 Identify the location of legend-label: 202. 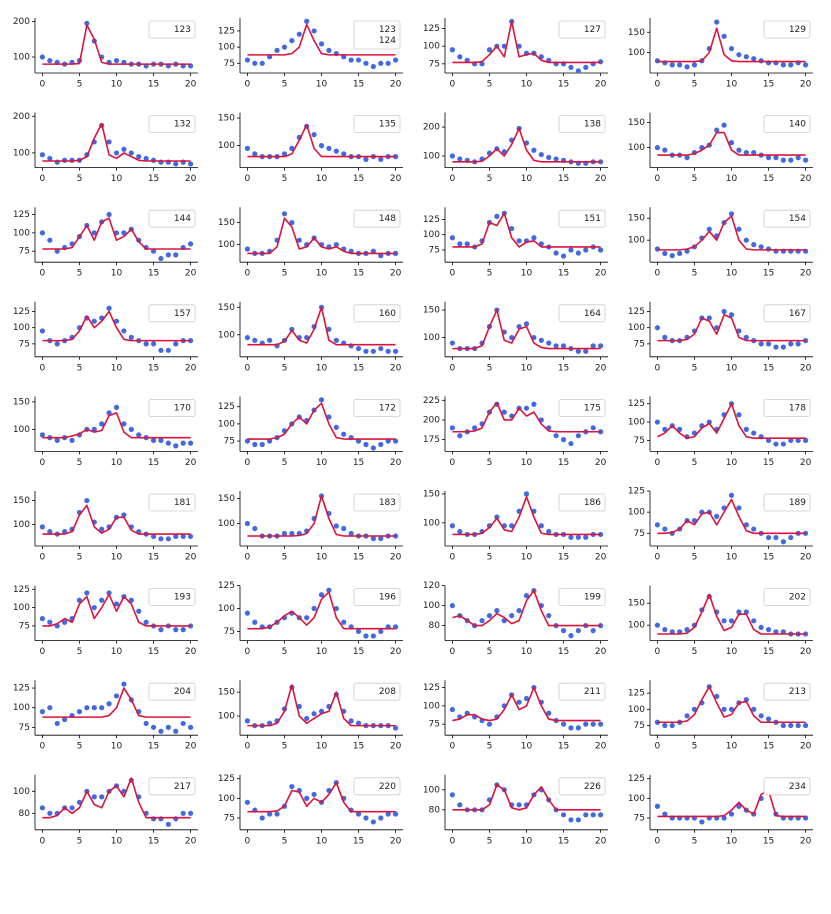
(797, 598).